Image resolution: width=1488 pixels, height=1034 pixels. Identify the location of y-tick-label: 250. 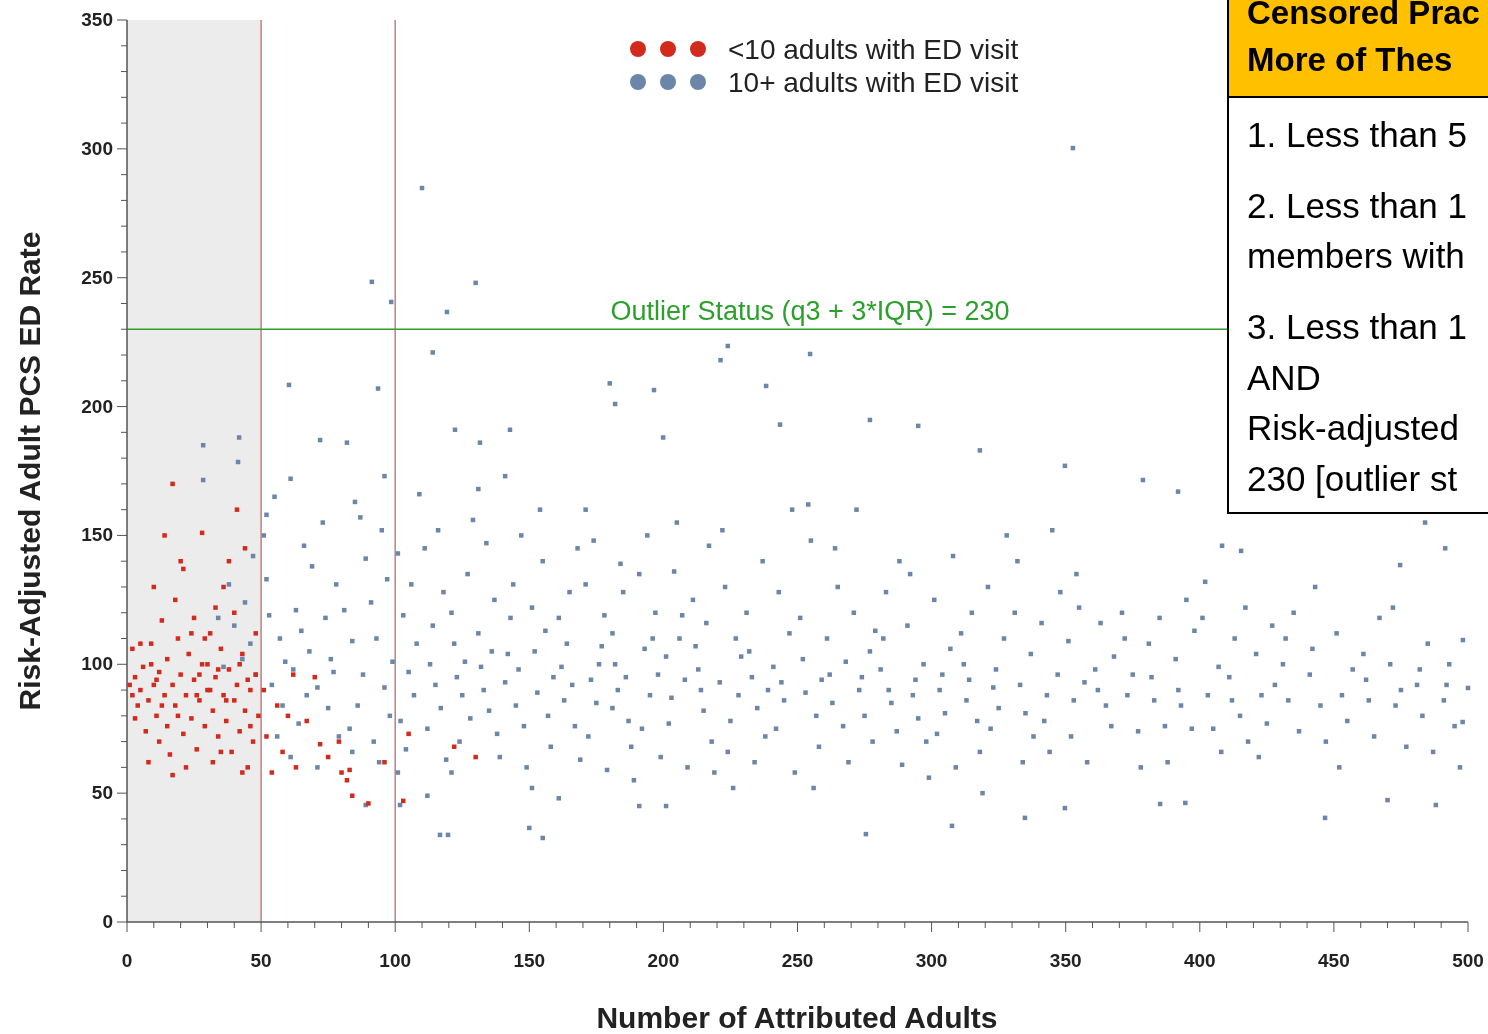
(97, 277).